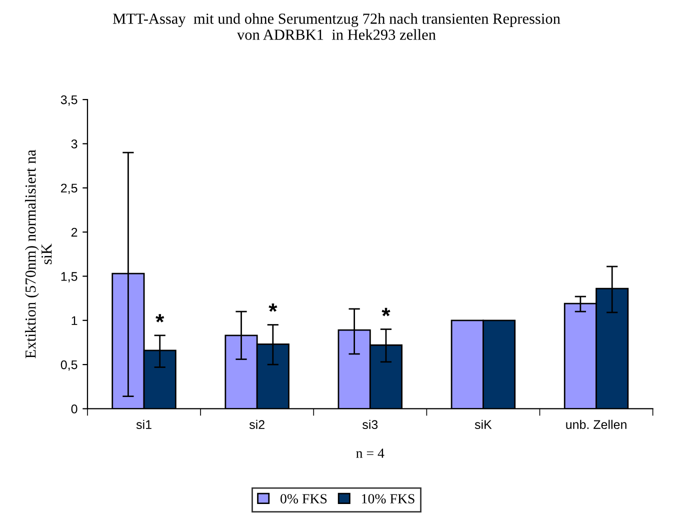 The width and height of the screenshot is (673, 524). Describe the element at coordinates (69, 189) in the screenshot. I see `y-tick-label: 2,5` at that location.